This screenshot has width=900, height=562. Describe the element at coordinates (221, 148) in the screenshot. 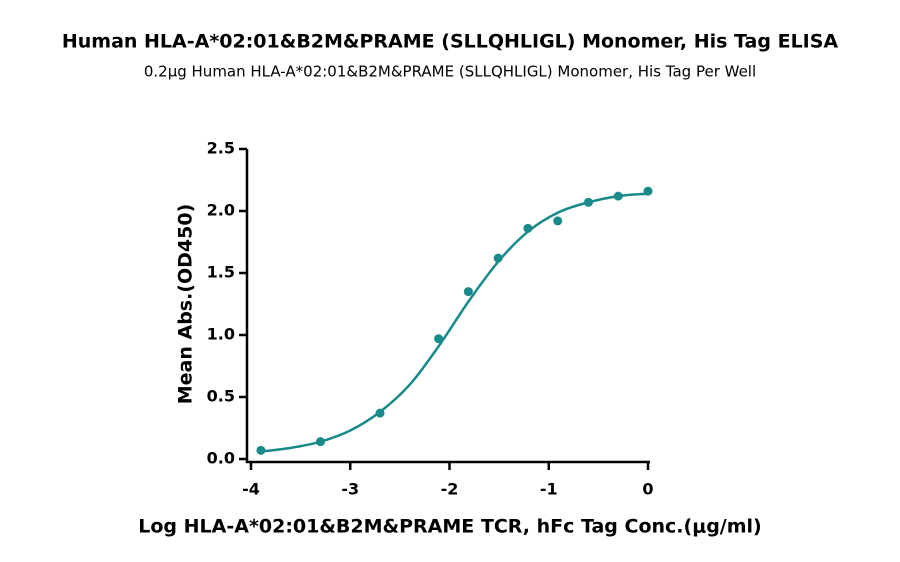

I see `y-tick-label: 2.5` at that location.